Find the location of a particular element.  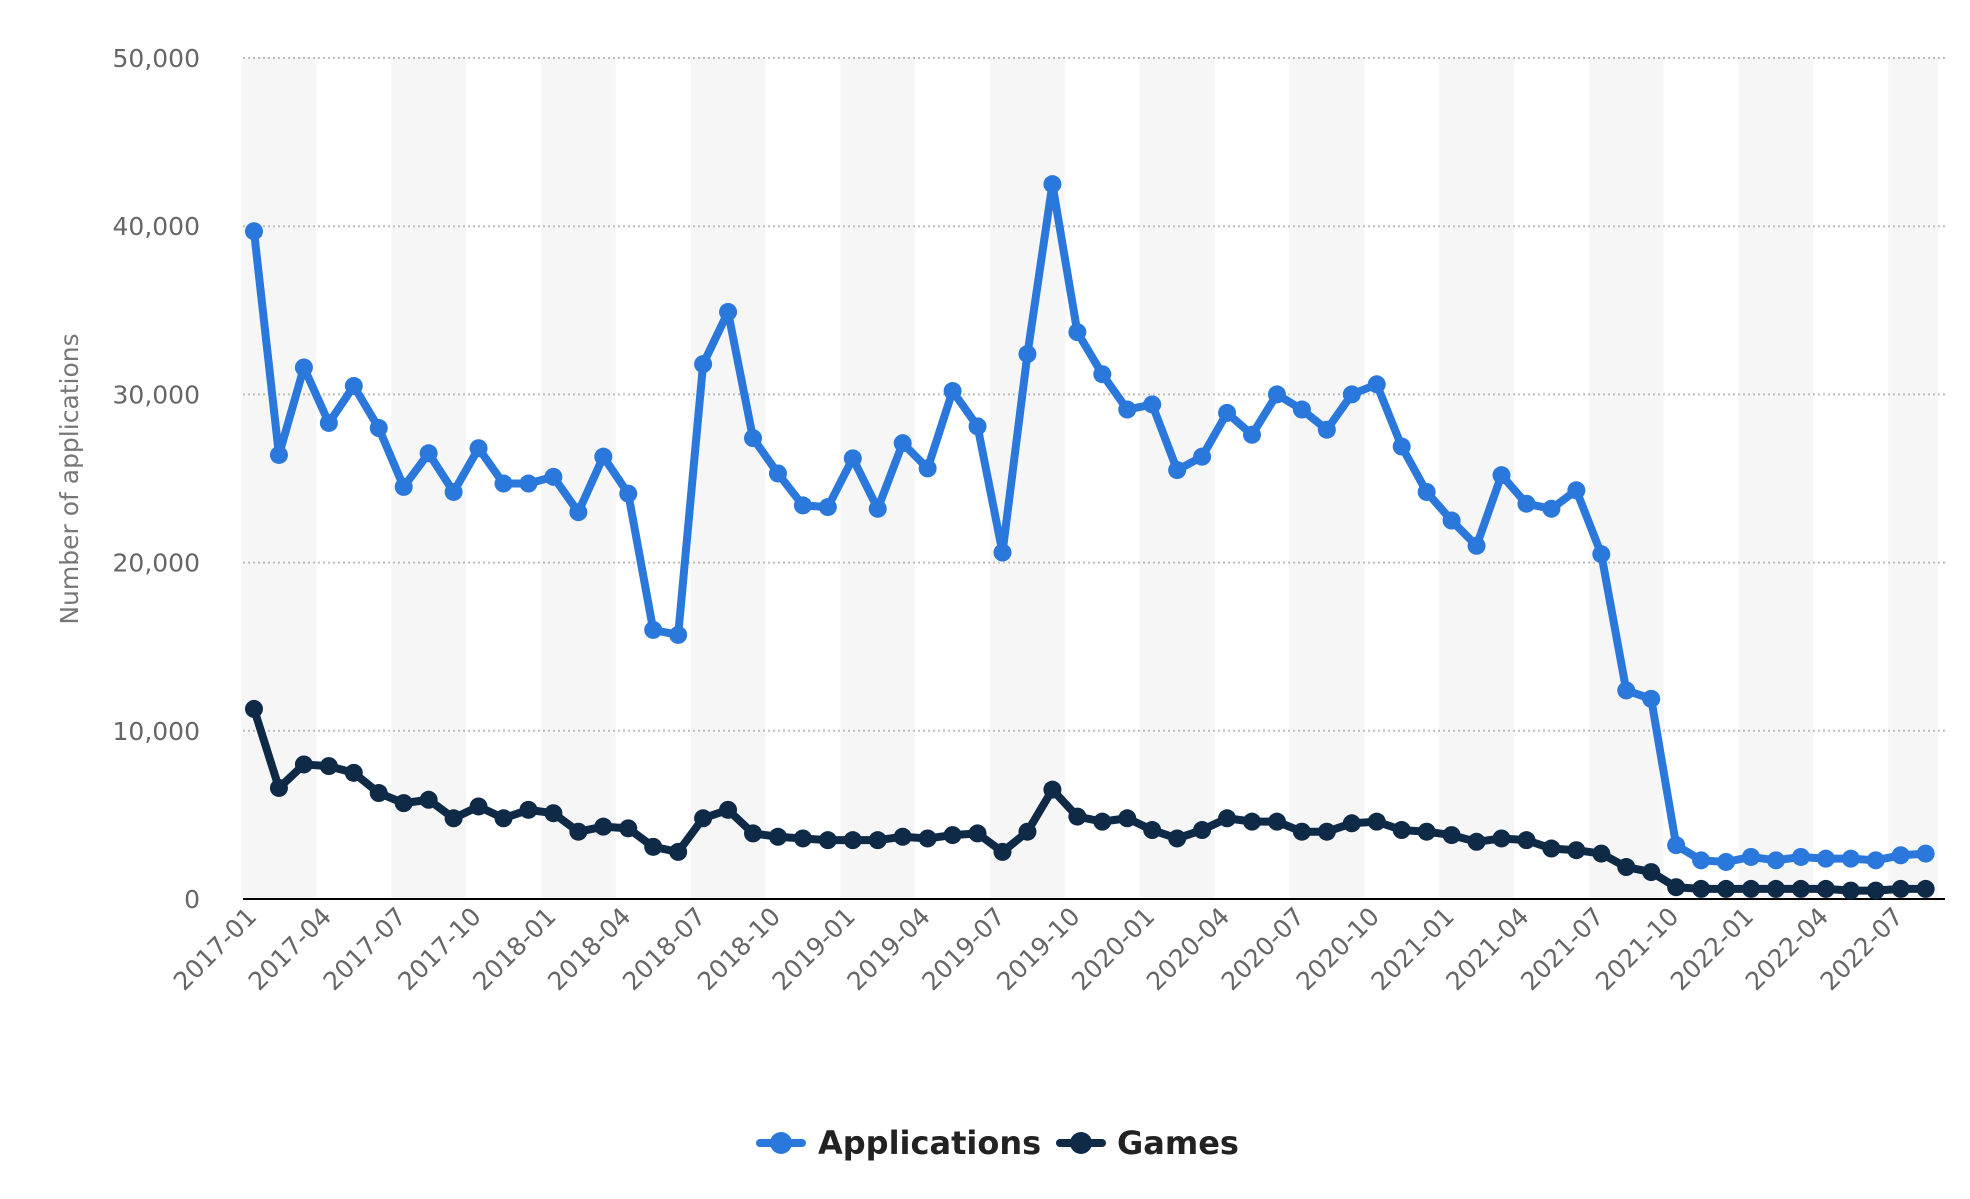

legend-item-games: Games is located at coordinates (1147, 1143).